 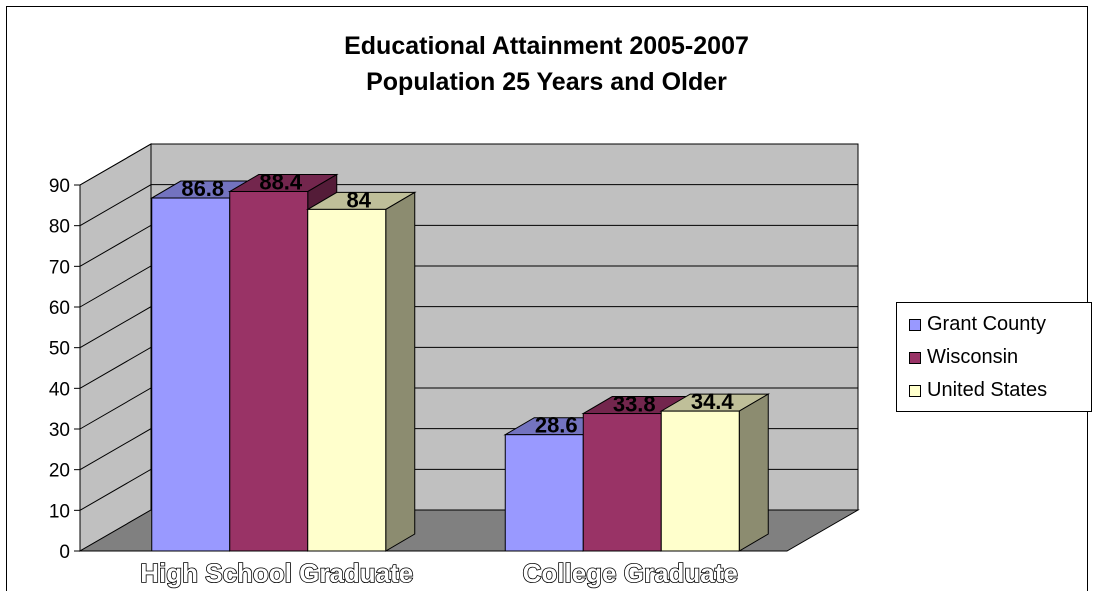 What do you see at coordinates (59, 186) in the screenshot?
I see `y-tick-label: 90` at bounding box center [59, 186].